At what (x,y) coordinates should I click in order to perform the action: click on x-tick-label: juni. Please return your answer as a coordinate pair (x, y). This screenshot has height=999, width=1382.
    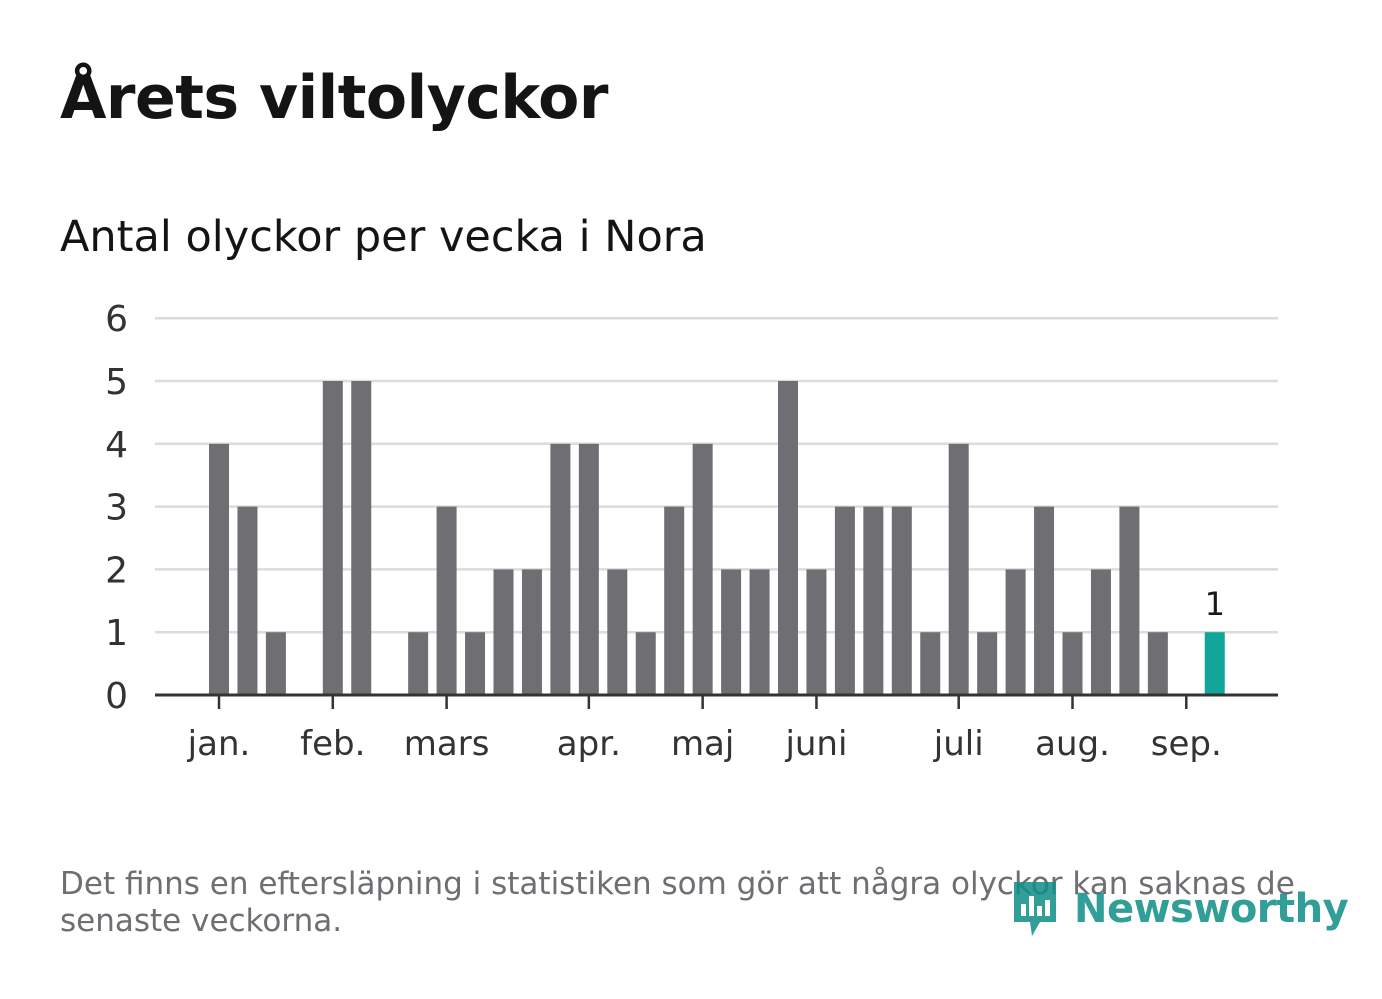
    Looking at the image, I should click on (815, 744).